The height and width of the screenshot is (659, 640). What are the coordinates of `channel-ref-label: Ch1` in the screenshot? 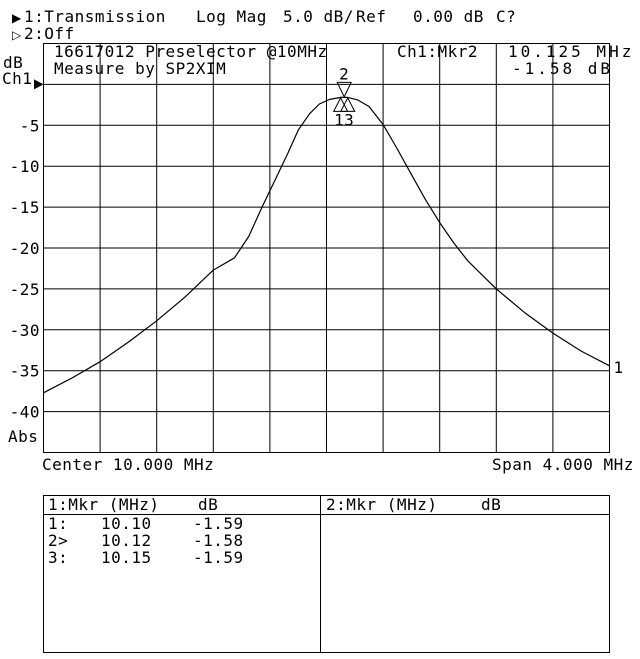 It's located at (17, 78).